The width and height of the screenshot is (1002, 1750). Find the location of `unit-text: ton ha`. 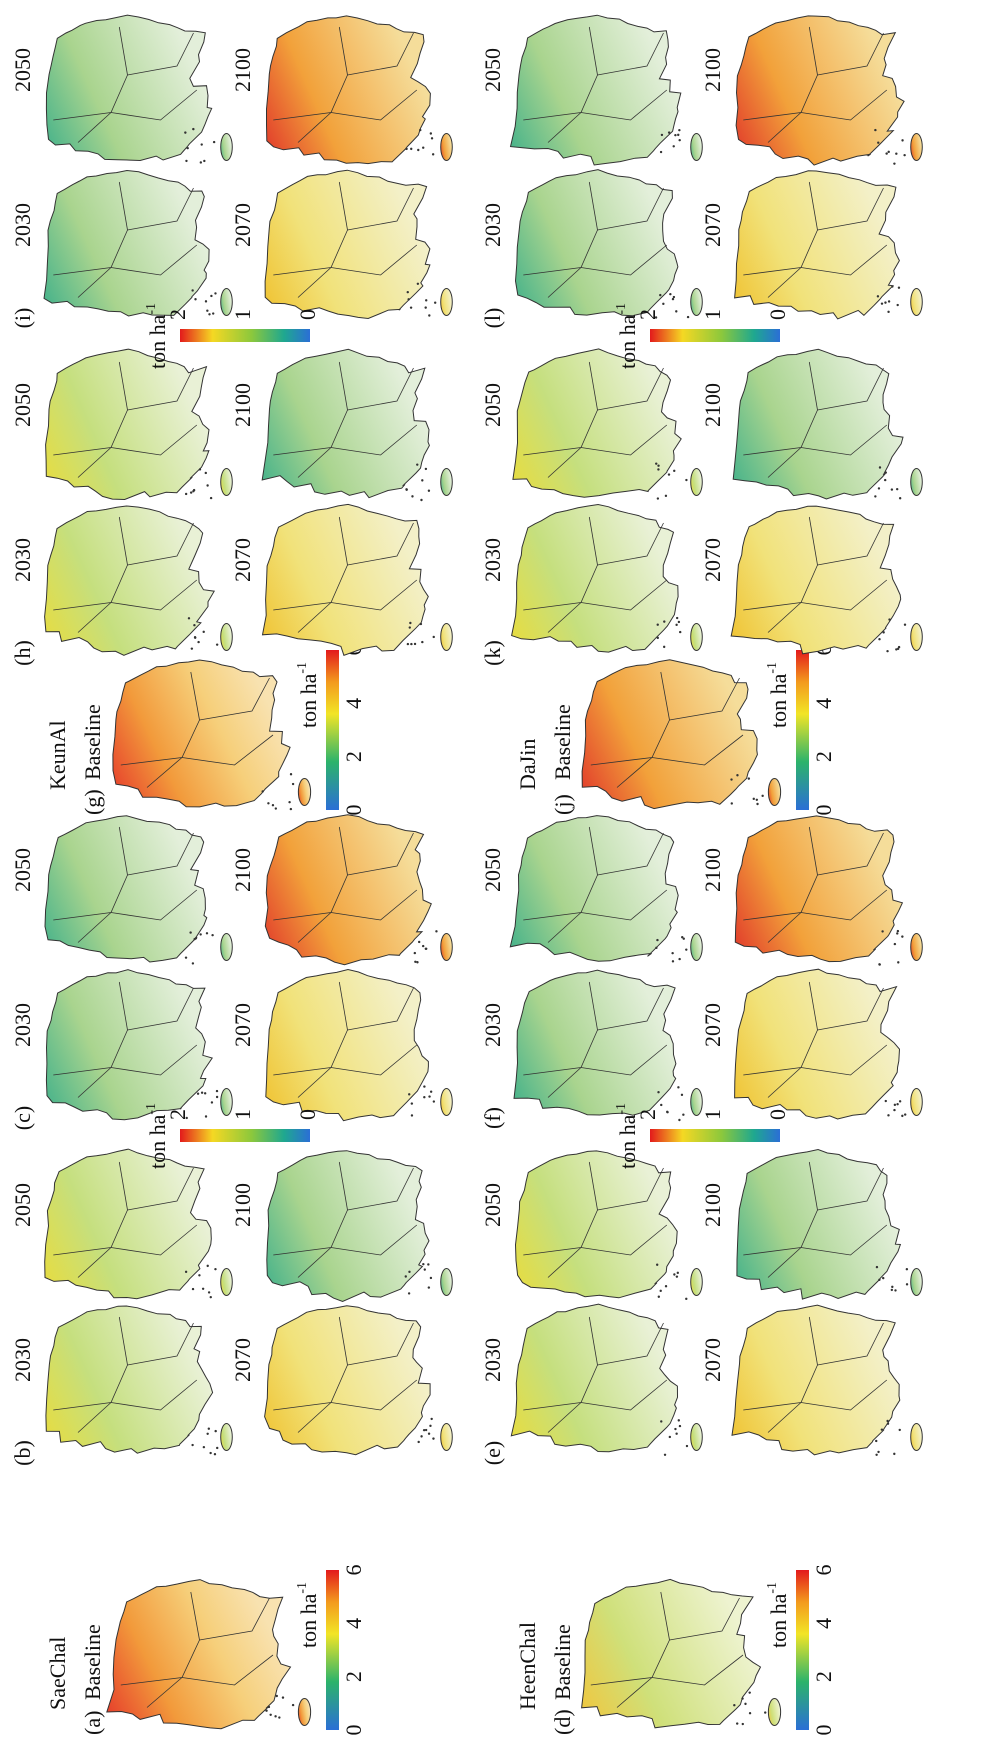

unit-text: ton ha is located at coordinates (157, 341).